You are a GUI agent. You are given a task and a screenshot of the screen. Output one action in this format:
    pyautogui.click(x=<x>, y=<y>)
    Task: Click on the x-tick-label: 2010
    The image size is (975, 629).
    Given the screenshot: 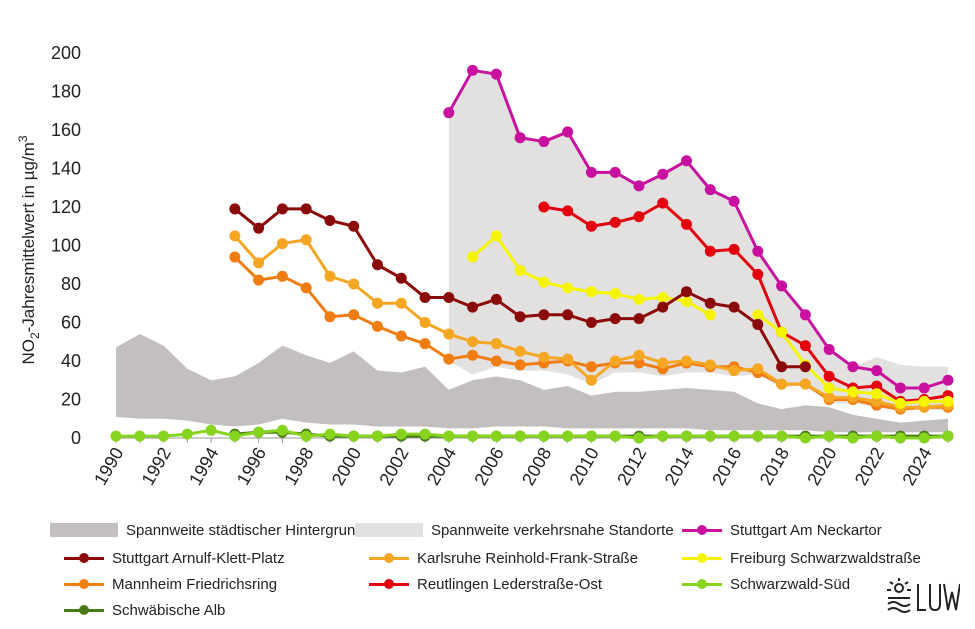 What is the action you would take?
    pyautogui.click(x=584, y=466)
    